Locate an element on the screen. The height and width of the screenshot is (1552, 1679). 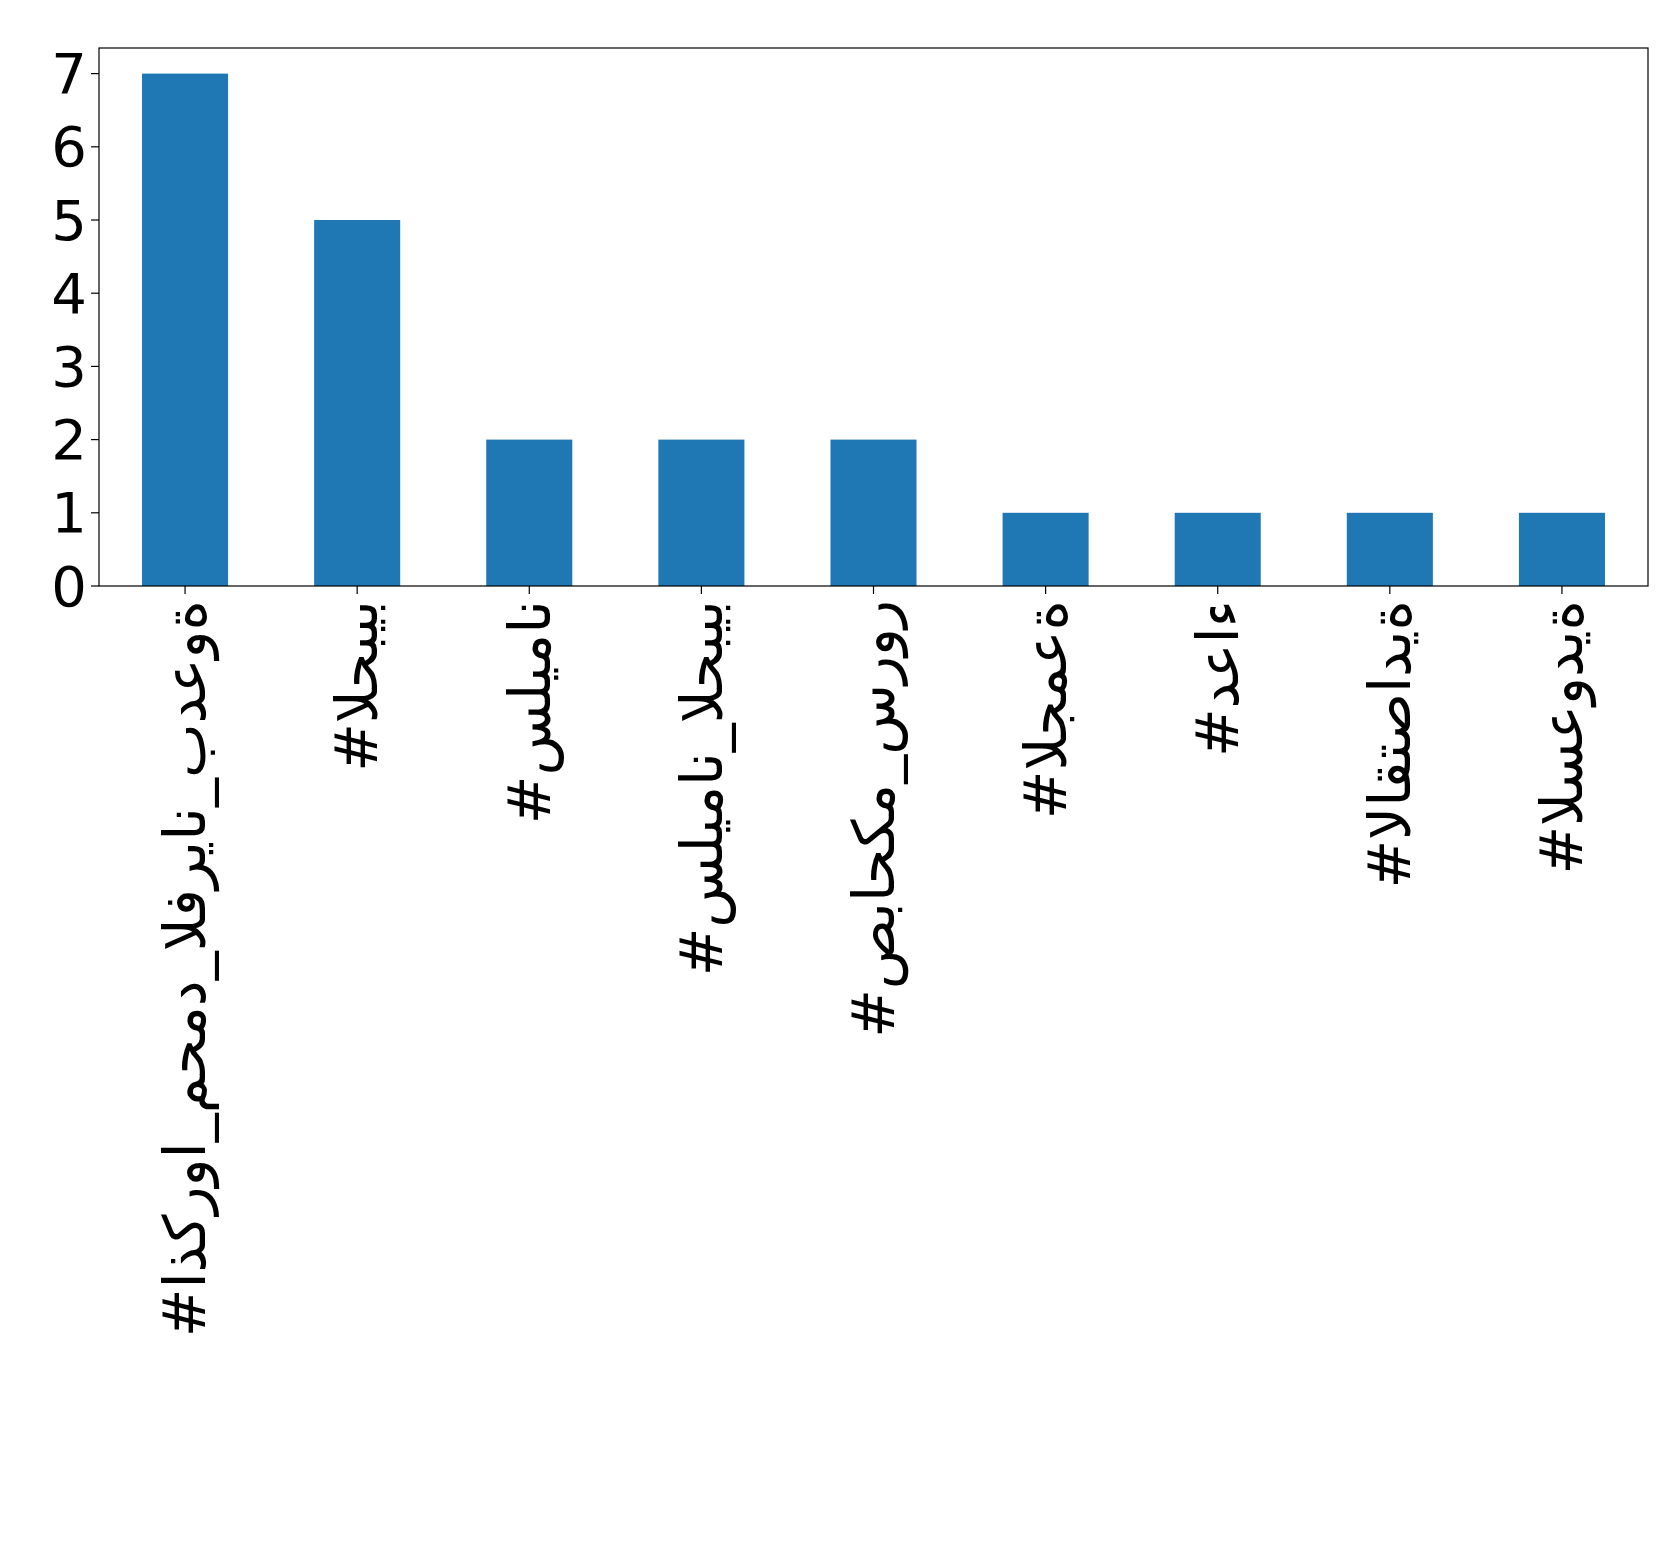
y-tick-label: 1 is located at coordinates (69, 513).